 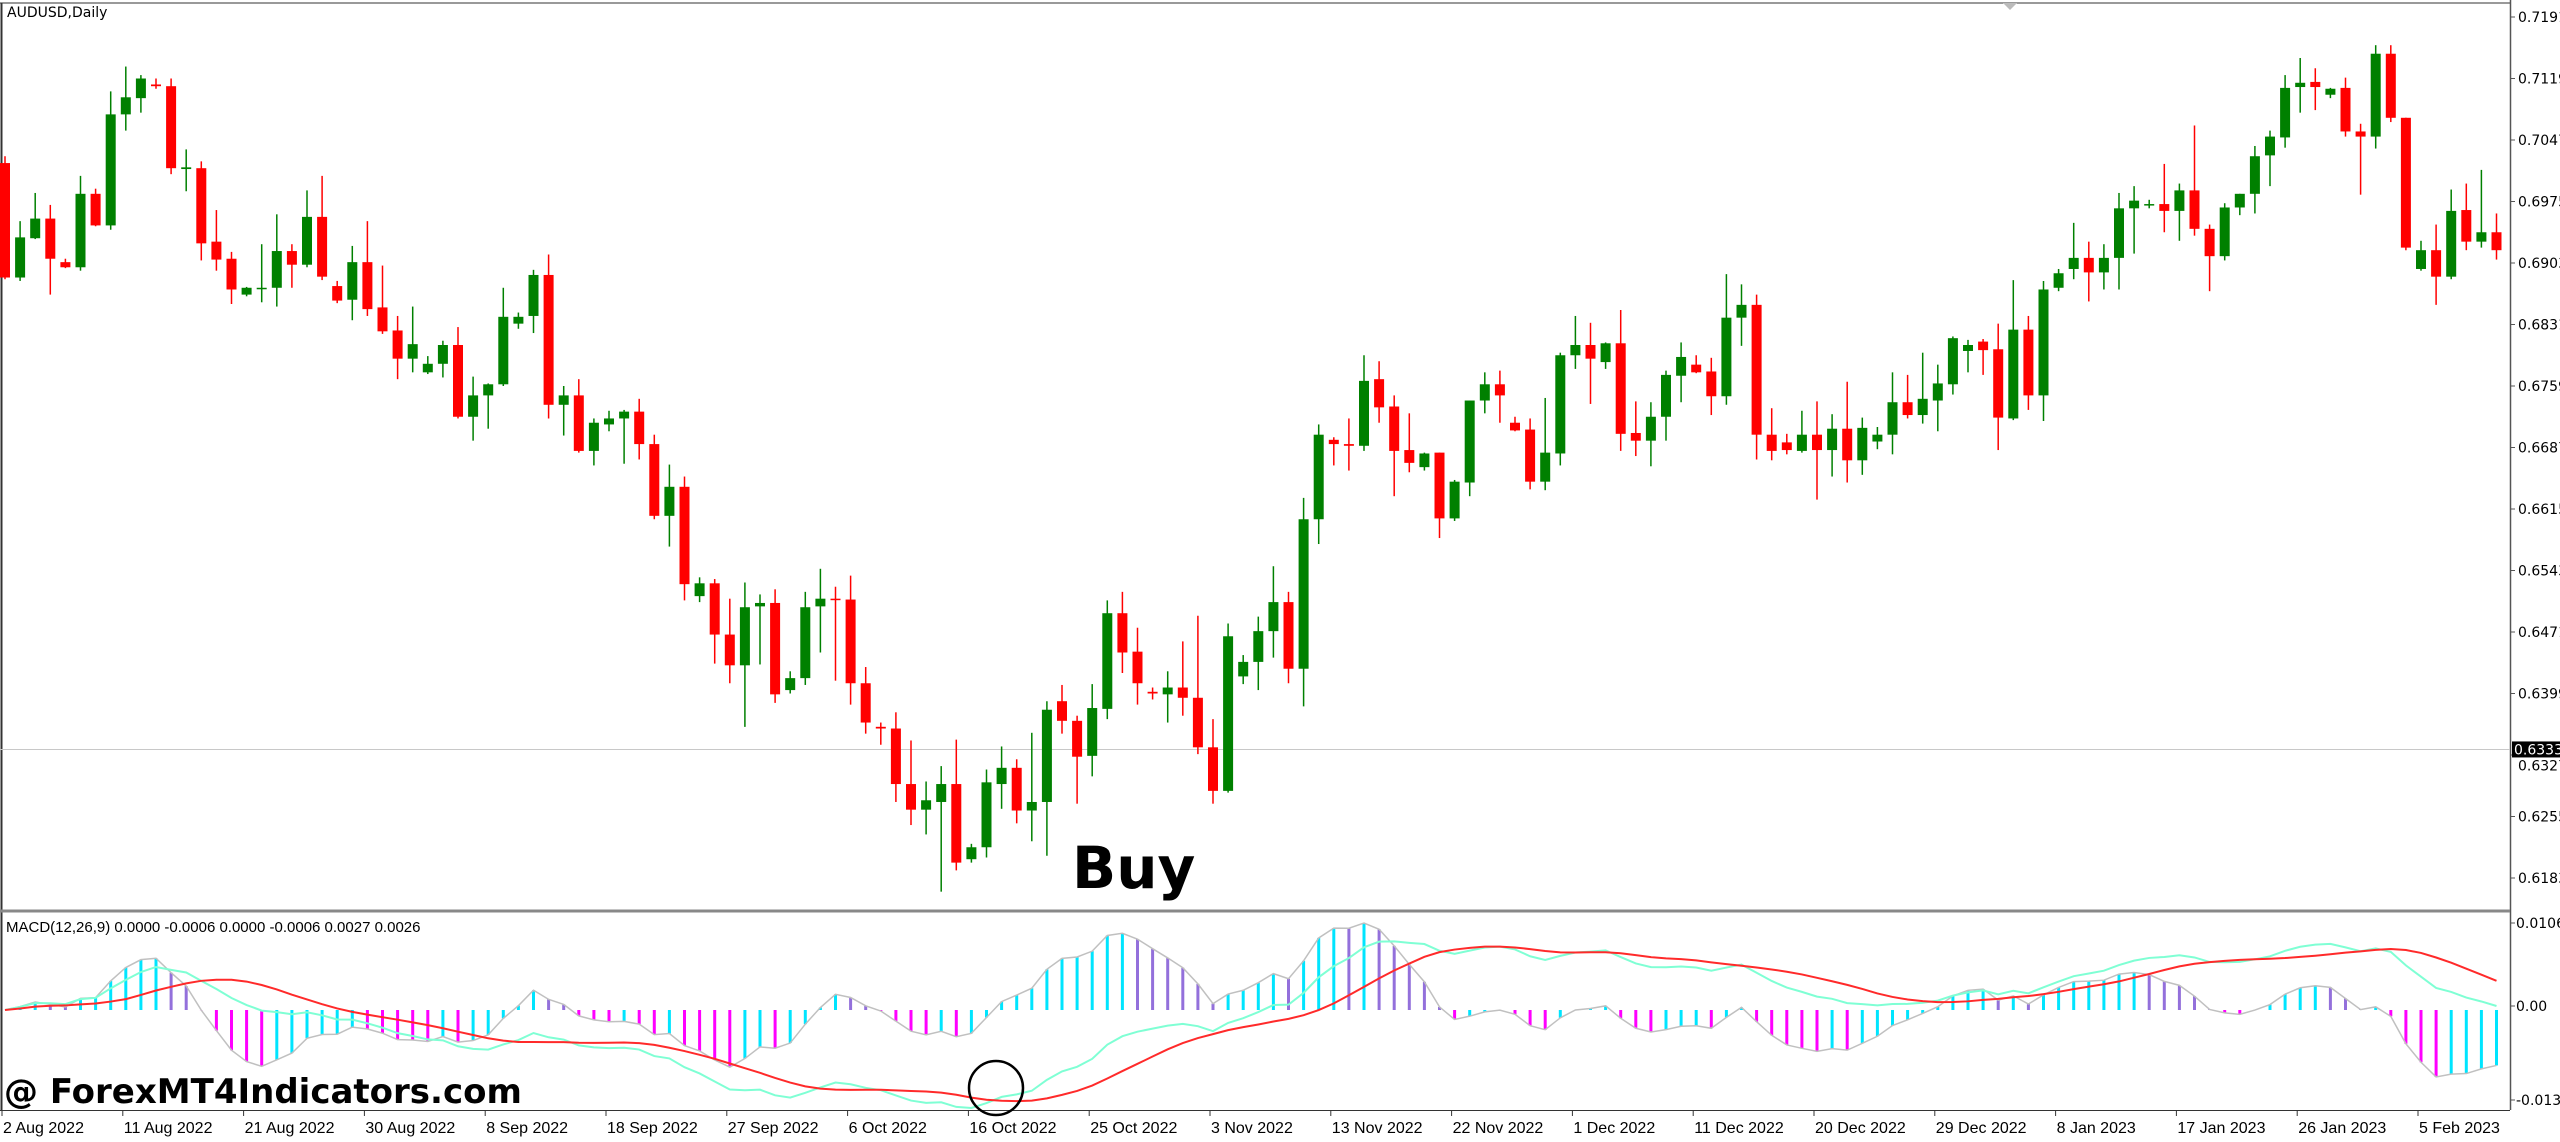 What do you see at coordinates (1860, 1128) in the screenshot?
I see `date-tick-label: 20 Dec 2022` at bounding box center [1860, 1128].